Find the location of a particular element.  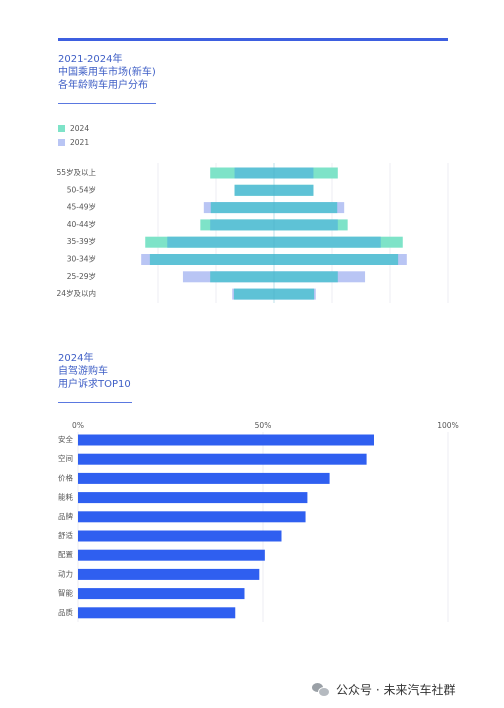

chart2-title-line-2: 自驾游购车 is located at coordinates (83, 371).